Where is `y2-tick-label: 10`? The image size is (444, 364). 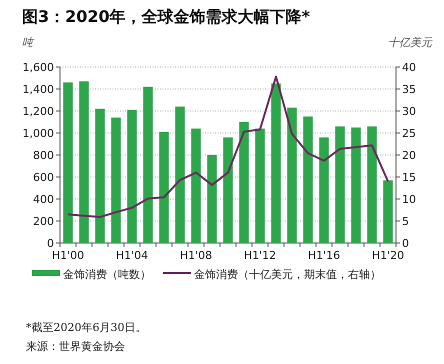
y2-tick-label: 10 is located at coordinates (409, 199).